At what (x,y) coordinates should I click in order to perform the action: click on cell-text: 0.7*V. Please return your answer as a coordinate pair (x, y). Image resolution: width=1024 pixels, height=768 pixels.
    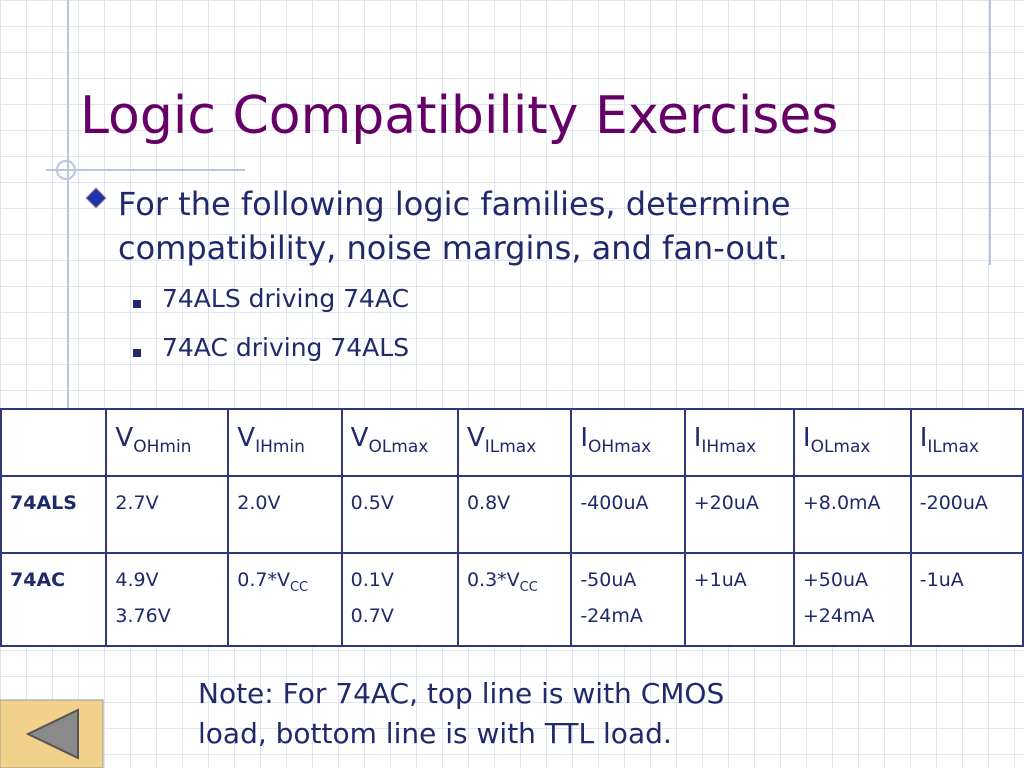
    Looking at the image, I should click on (263, 580).